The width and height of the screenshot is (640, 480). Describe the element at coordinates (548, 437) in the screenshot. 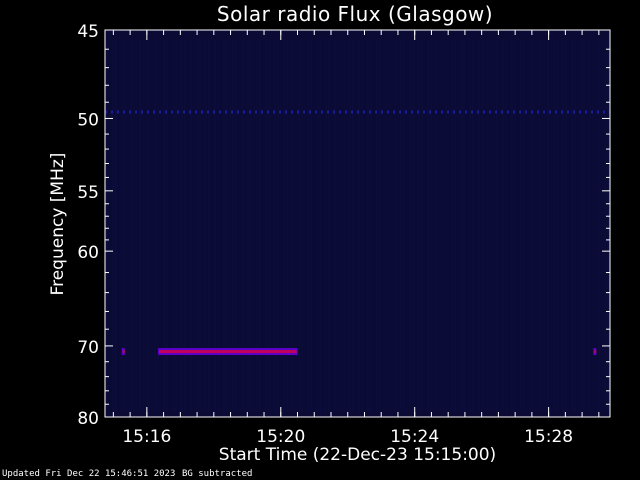

I see `x-tick-label: 15:28` at that location.